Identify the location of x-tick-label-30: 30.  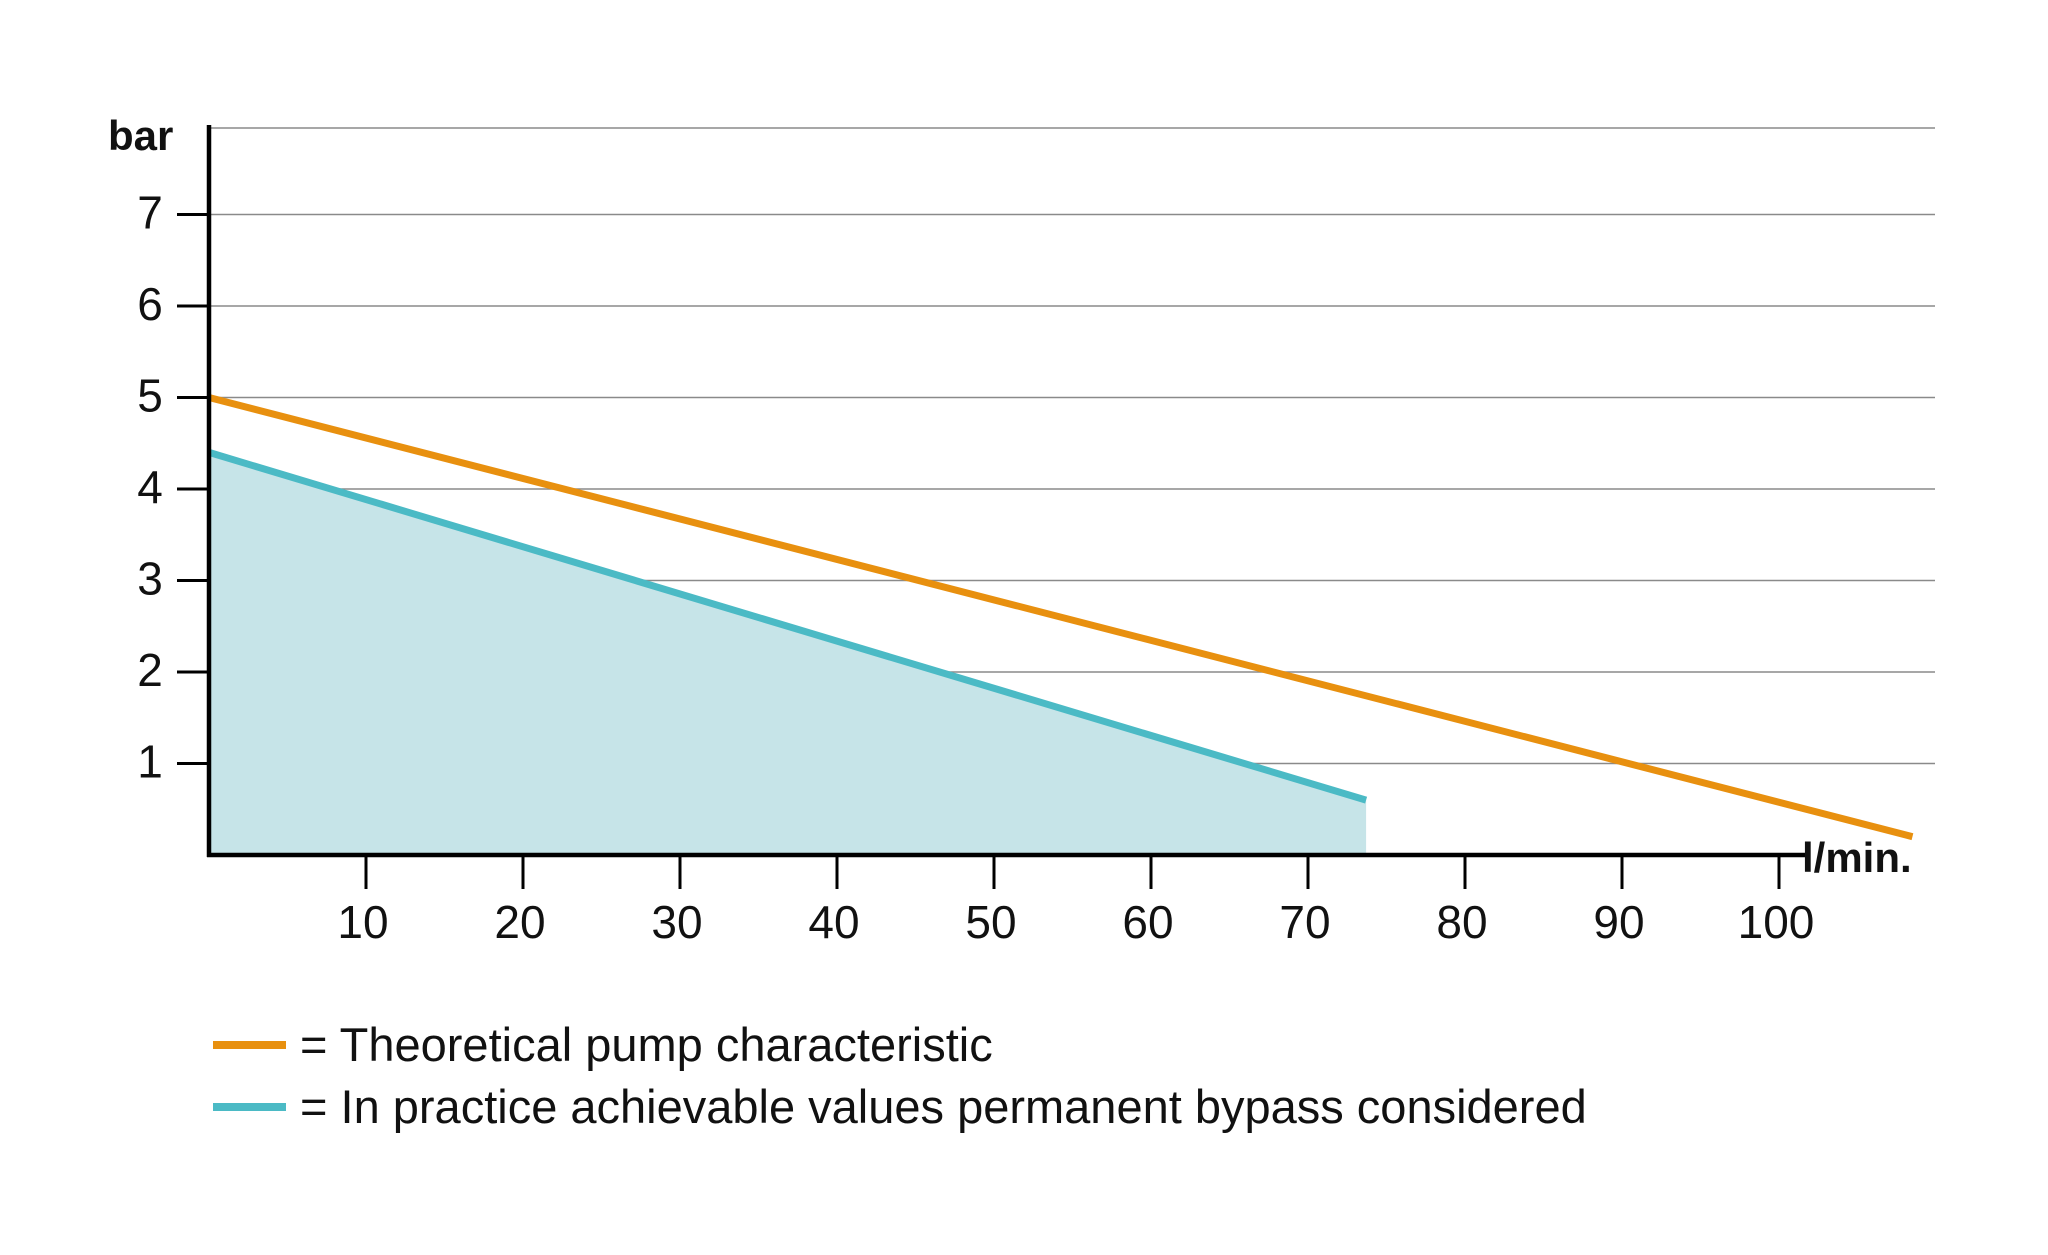
(676, 922).